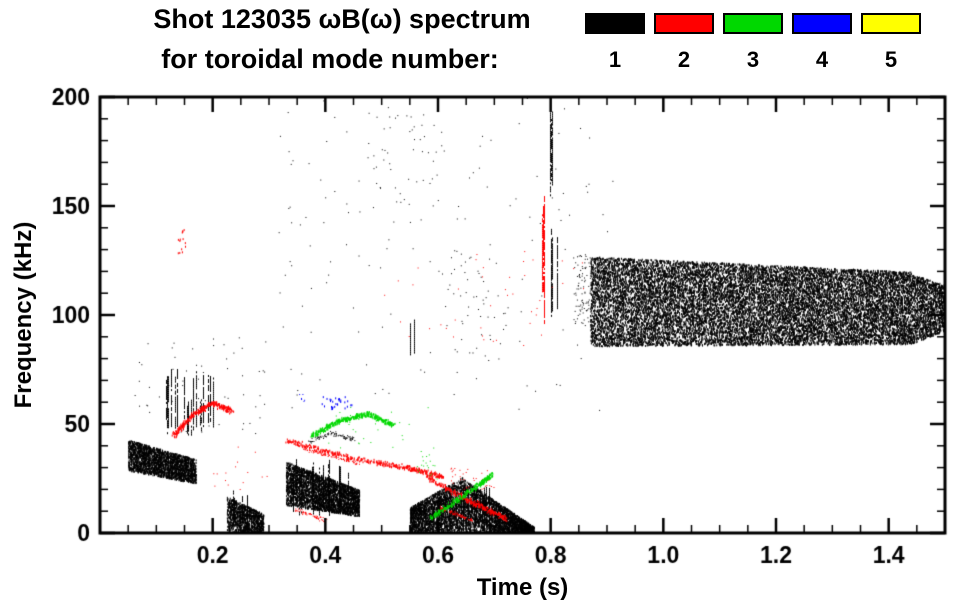  Describe the element at coordinates (330, 59) in the screenshot. I see `chart-subtitle: for toroidal mode number:` at that location.